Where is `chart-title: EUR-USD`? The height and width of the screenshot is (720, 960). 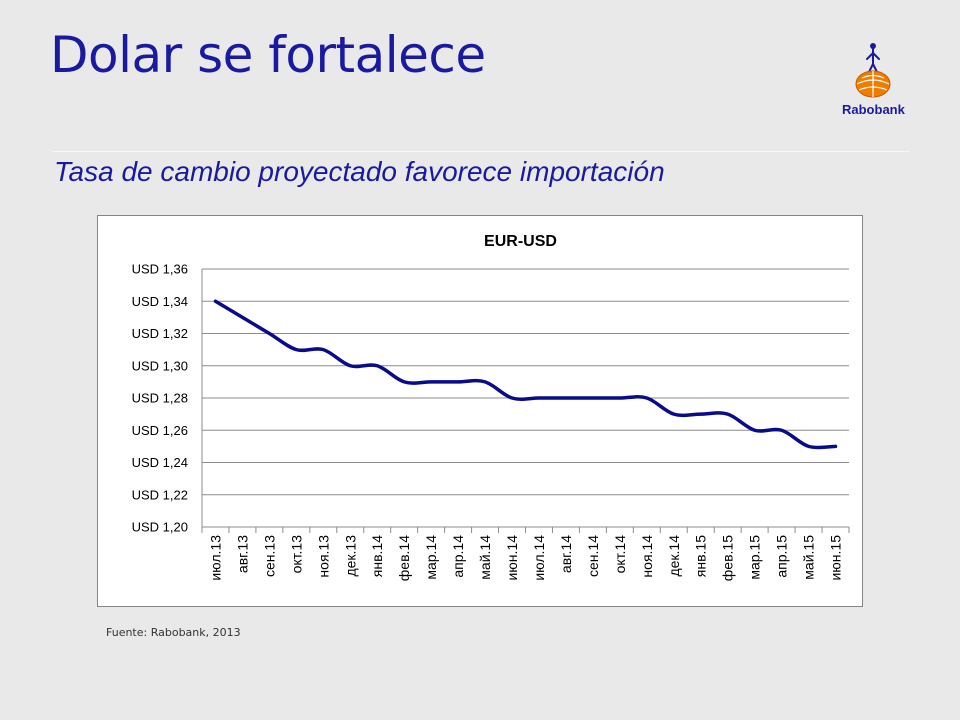
chart-title: EUR-USD is located at coordinates (520, 241).